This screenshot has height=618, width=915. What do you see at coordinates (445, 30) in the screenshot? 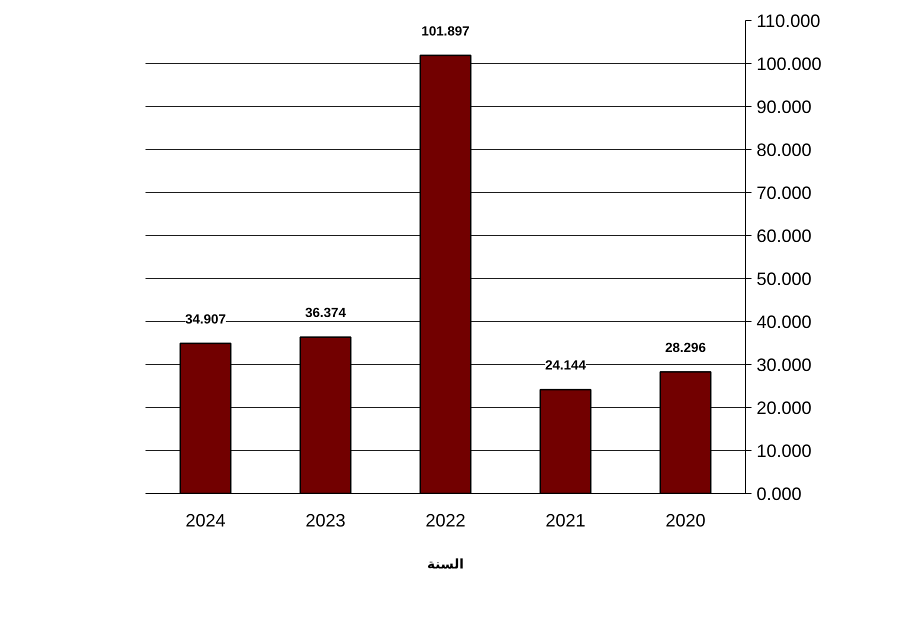
I see `data-label: 101.897` at bounding box center [445, 30].